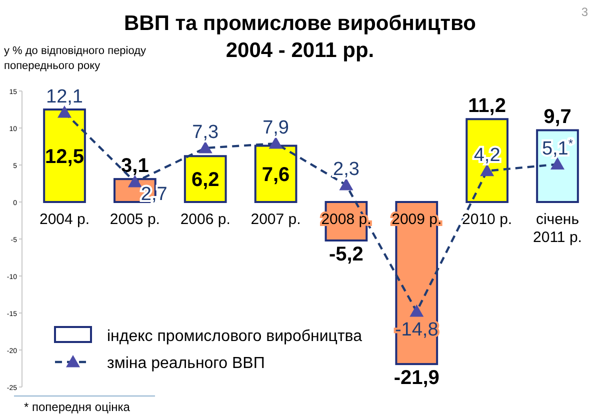 The image size is (600, 415). What do you see at coordinates (135, 219) in the screenshot?
I see `x-tick-label: 2005 р.` at bounding box center [135, 219].